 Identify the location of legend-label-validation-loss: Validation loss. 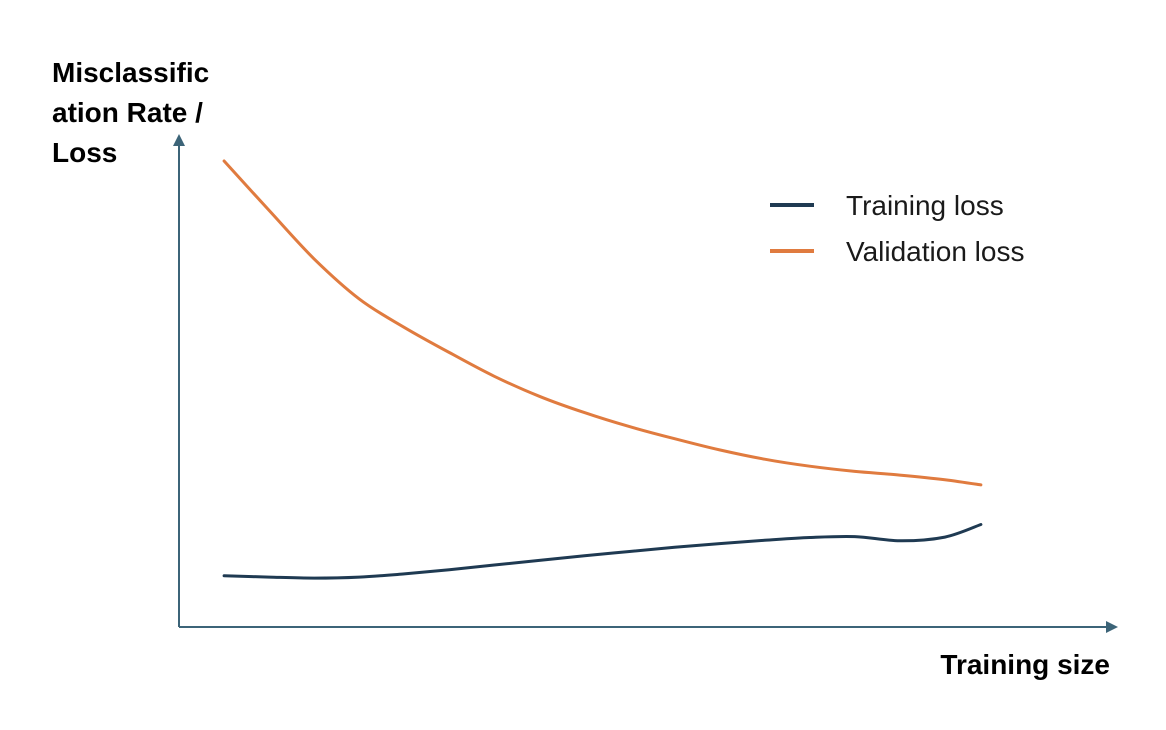
(935, 251).